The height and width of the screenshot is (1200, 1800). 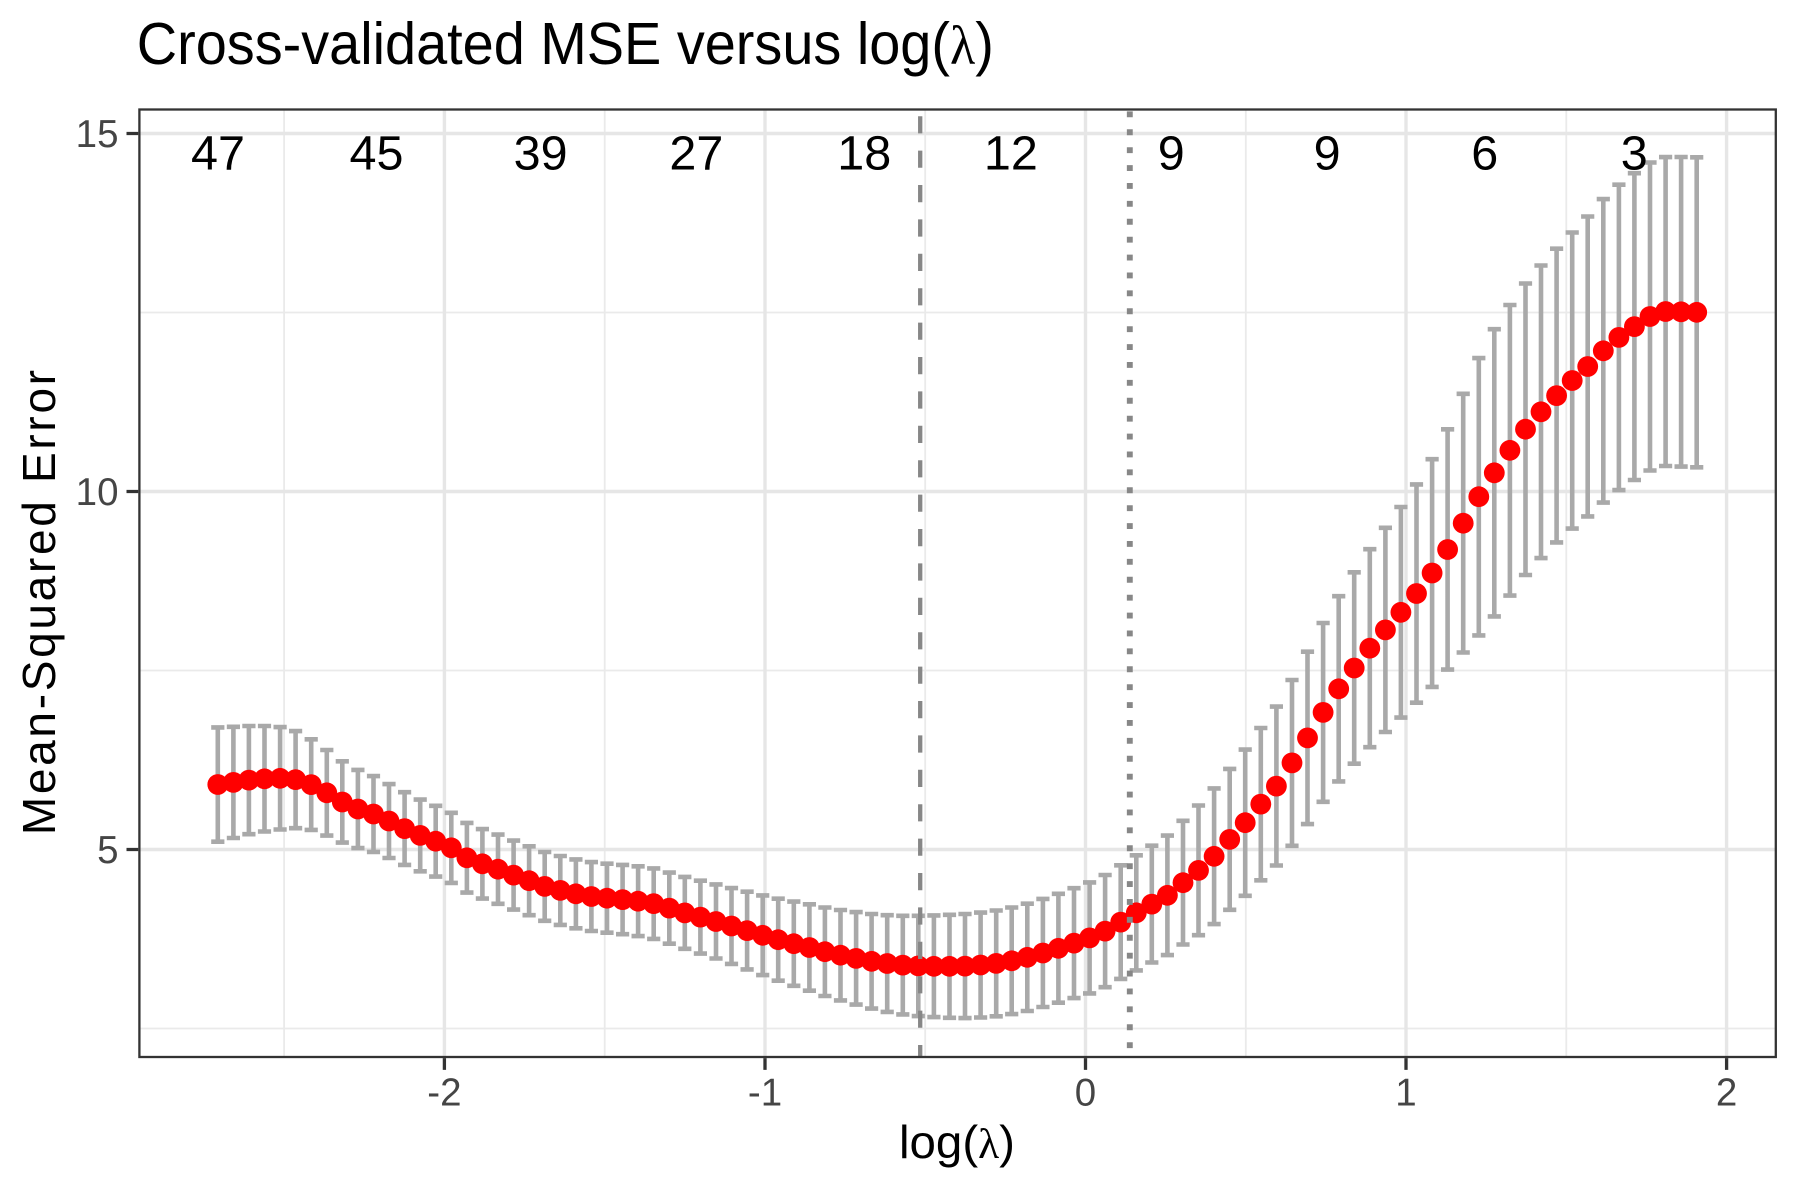 I want to click on svg-text: 3, so click(x=1634, y=153).